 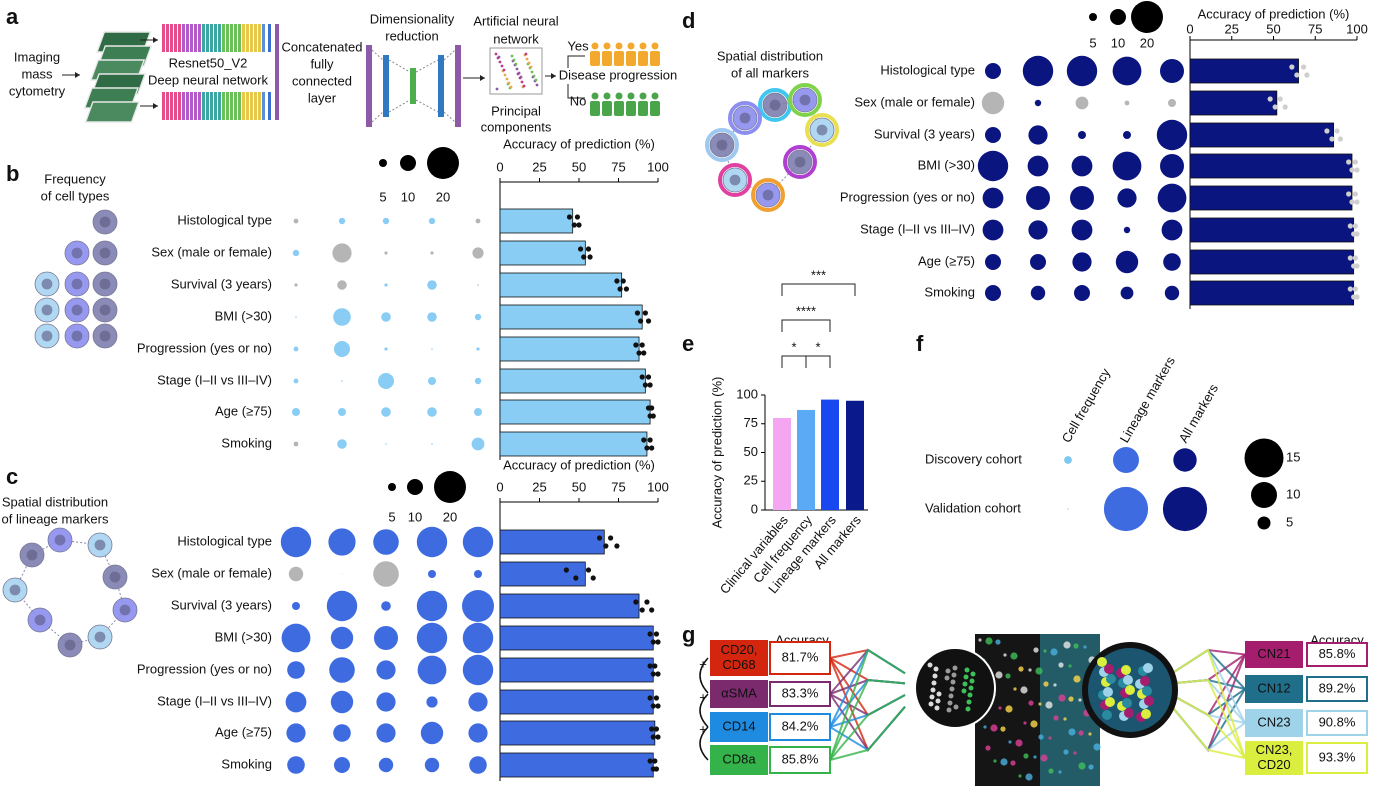 What do you see at coordinates (579, 464) in the screenshot?
I see `x-axis-title: Accuracy of prediction (%)` at bounding box center [579, 464].